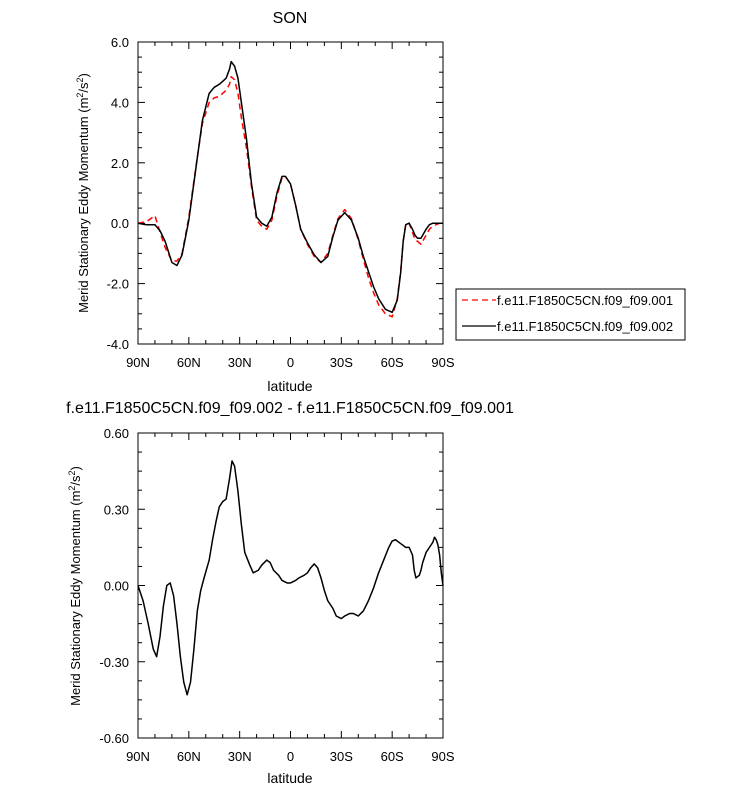  Describe the element at coordinates (118, 344) in the screenshot. I see `top-ytick-label: -4.0` at that location.